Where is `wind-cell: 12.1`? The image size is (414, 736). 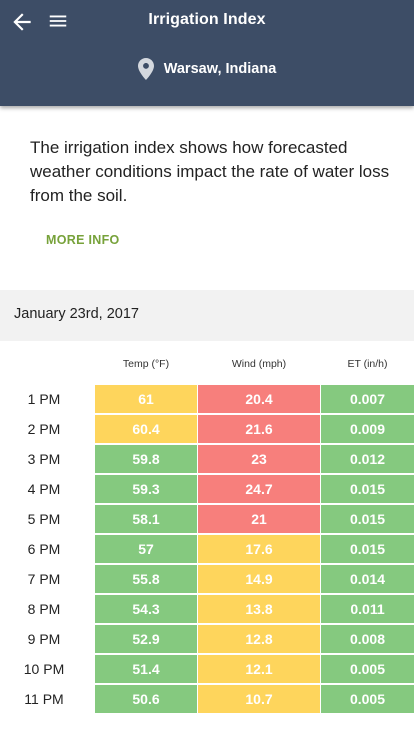
wind-cell: 12.1 is located at coordinates (259, 669).